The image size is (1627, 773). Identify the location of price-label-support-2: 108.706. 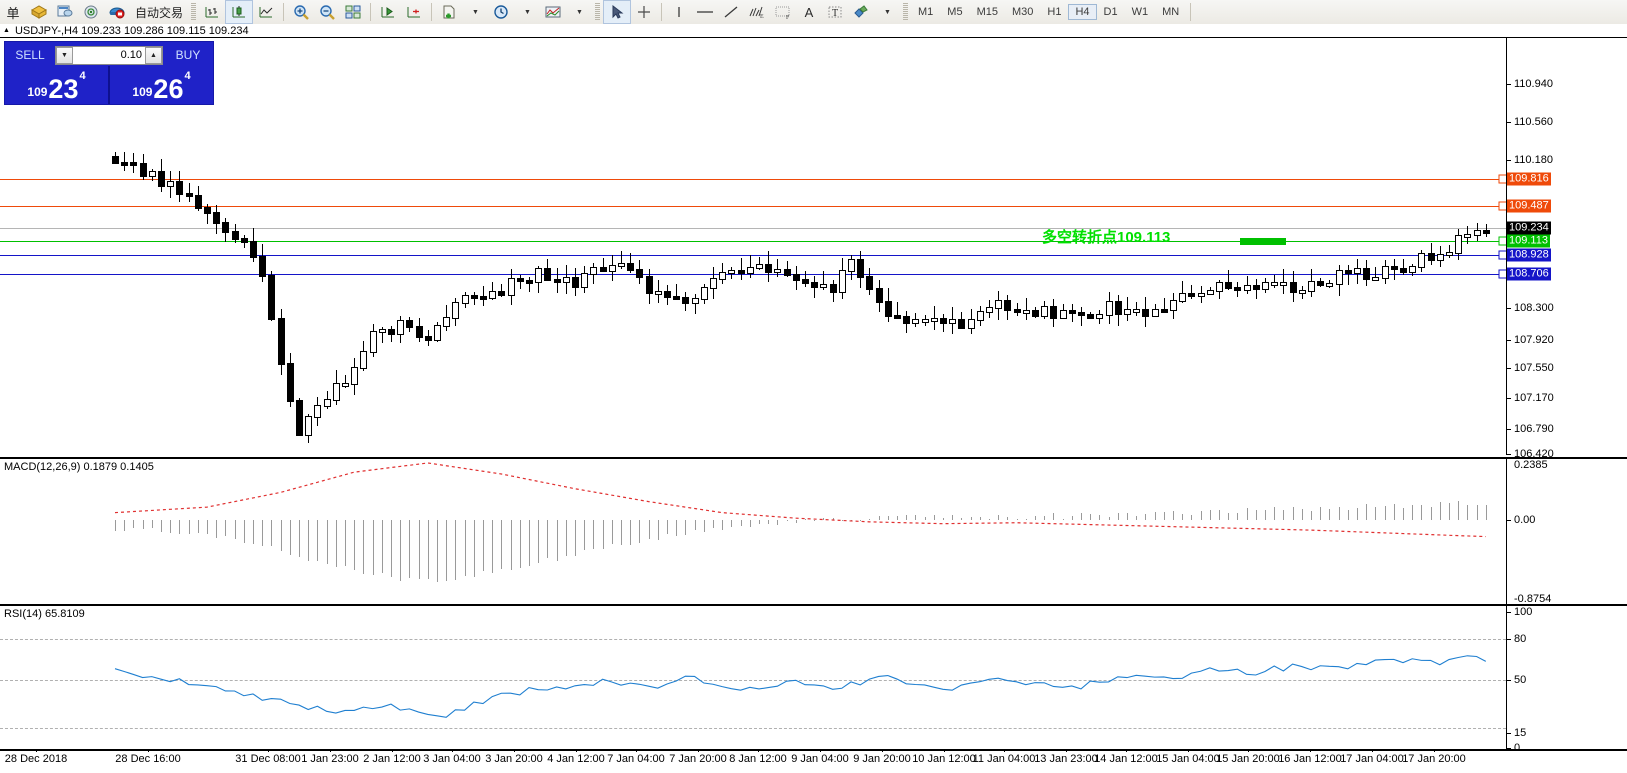
(1529, 274).